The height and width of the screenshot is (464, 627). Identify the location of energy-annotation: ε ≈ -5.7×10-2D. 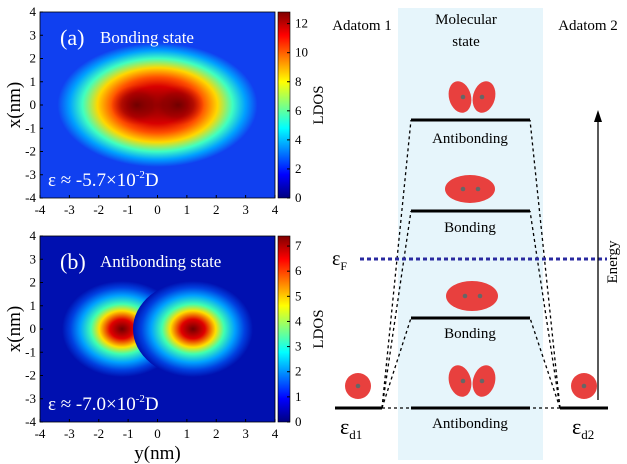
(103, 180).